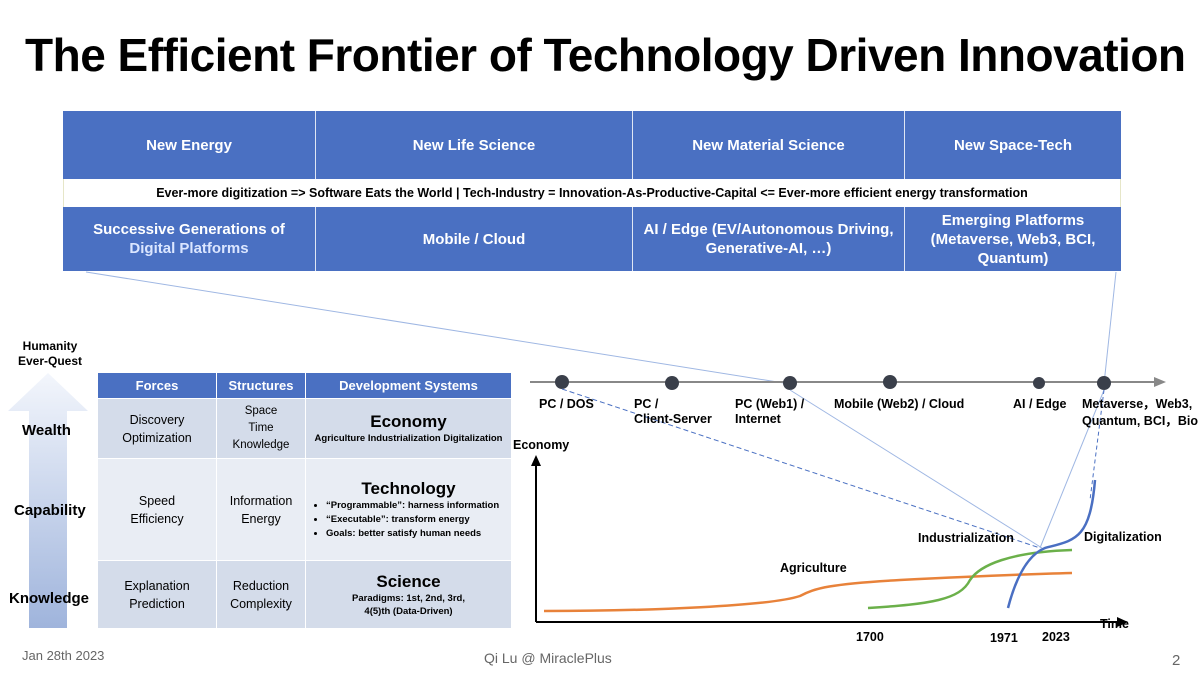 This screenshot has height=674, width=1200. I want to click on structures-text: Complexity, so click(261, 603).